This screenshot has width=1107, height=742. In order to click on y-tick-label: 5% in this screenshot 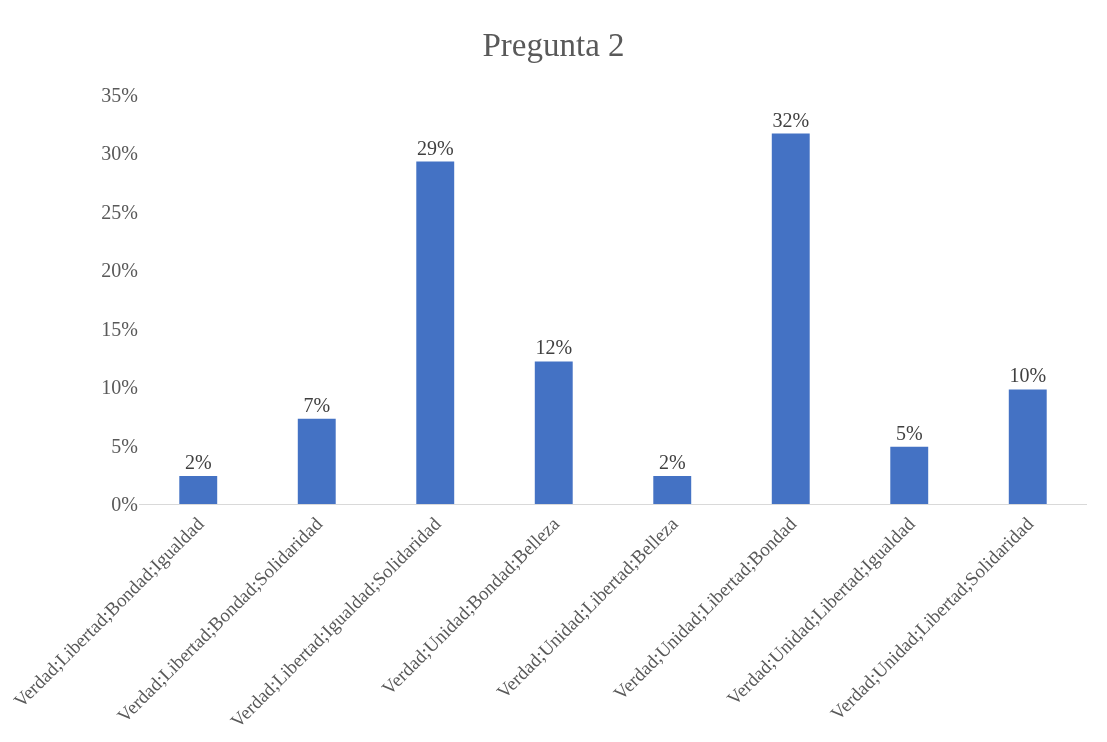, I will do `click(124, 445)`.